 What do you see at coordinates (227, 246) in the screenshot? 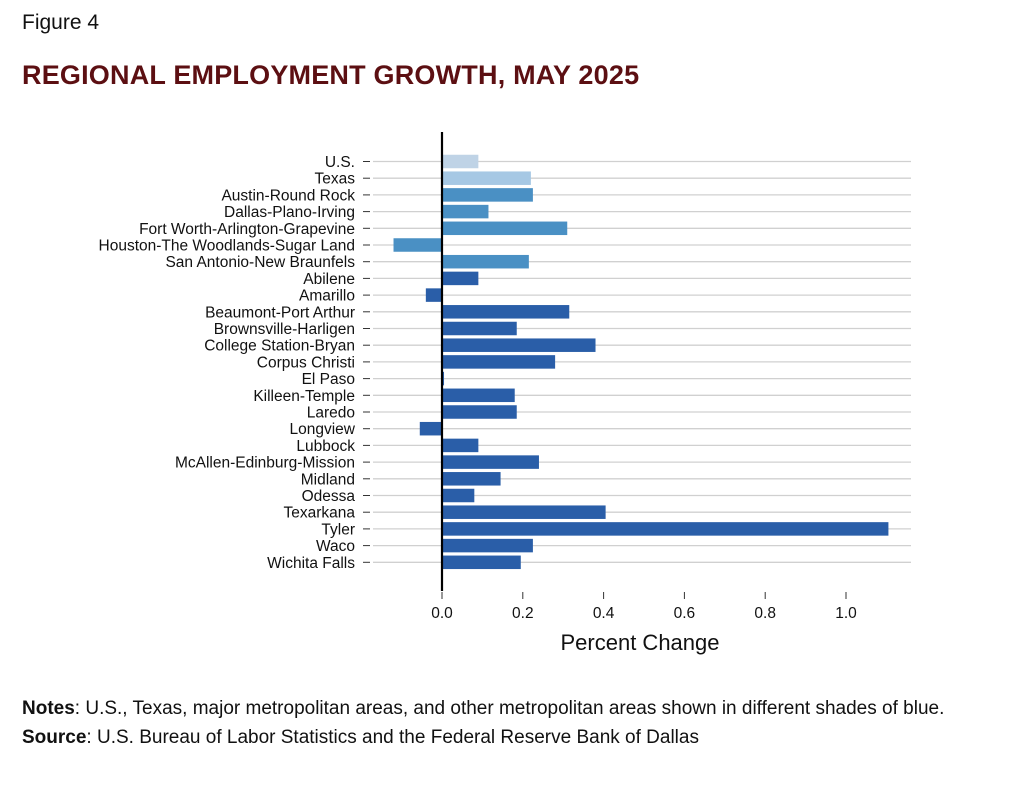
I see `y-tick-label: Houston-The Woodlands-Sugar Land` at bounding box center [227, 246].